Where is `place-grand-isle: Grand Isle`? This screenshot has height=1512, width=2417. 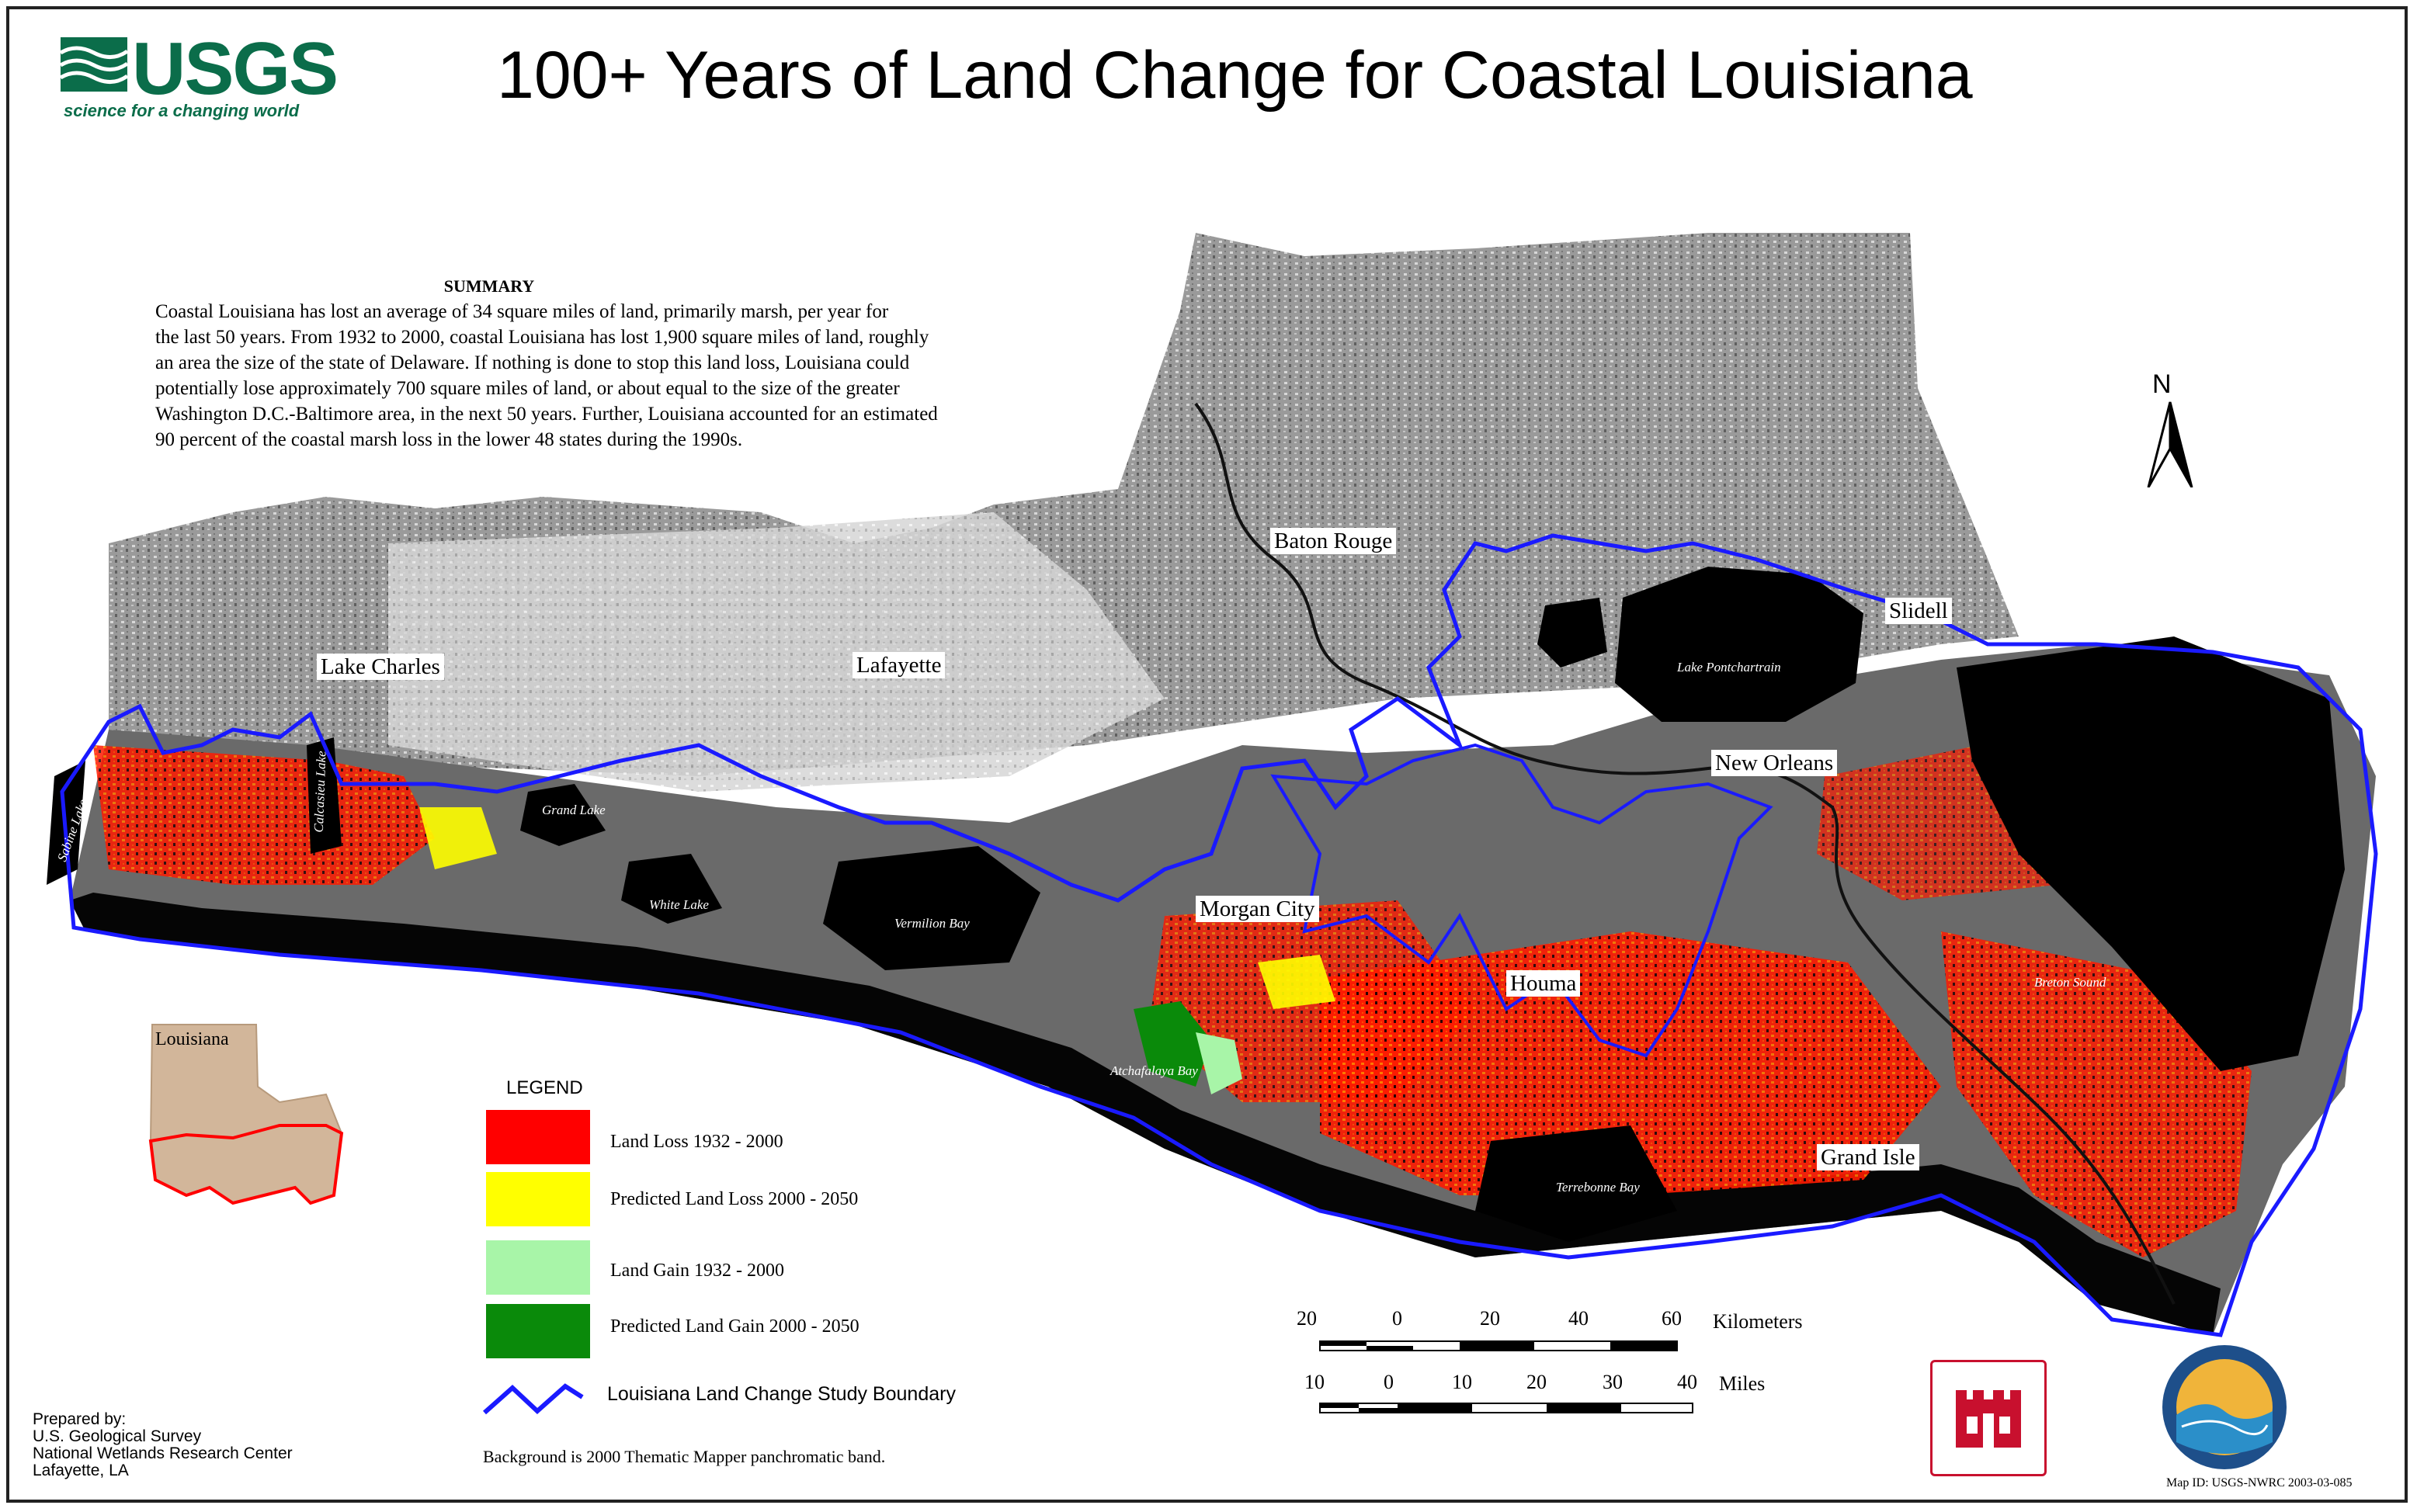
place-grand-isle: Grand Isle is located at coordinates (1868, 1157).